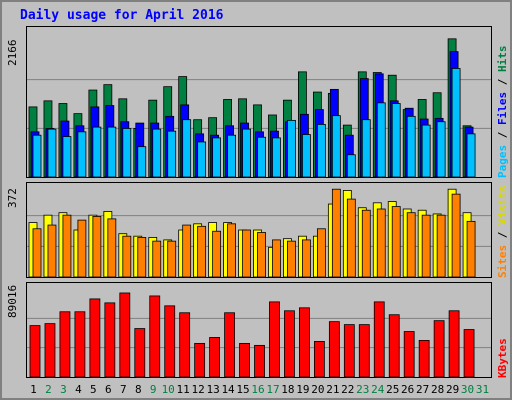 The width and height of the screenshot is (512, 400). I want to click on x-tick-label: 27, so click(423, 389).